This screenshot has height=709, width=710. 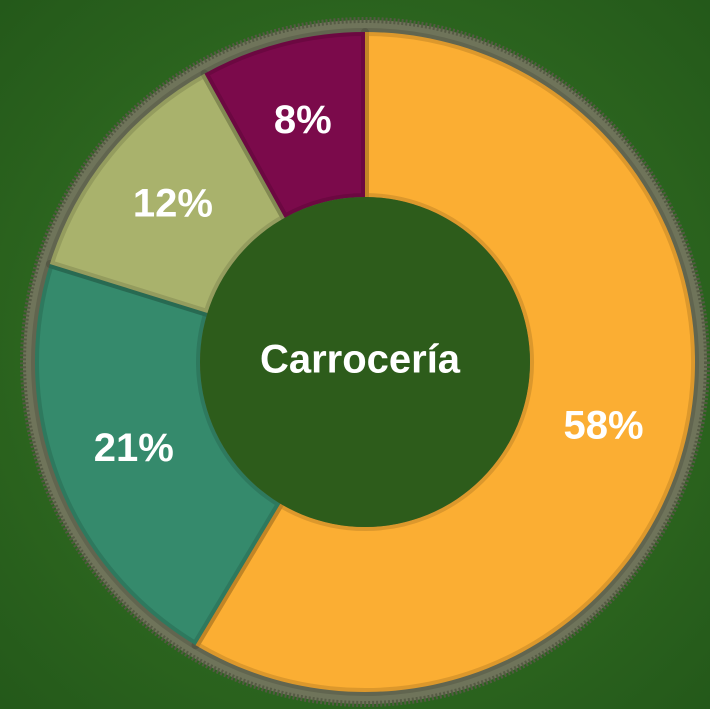 I want to click on value-label: 21%, so click(x=134, y=448).